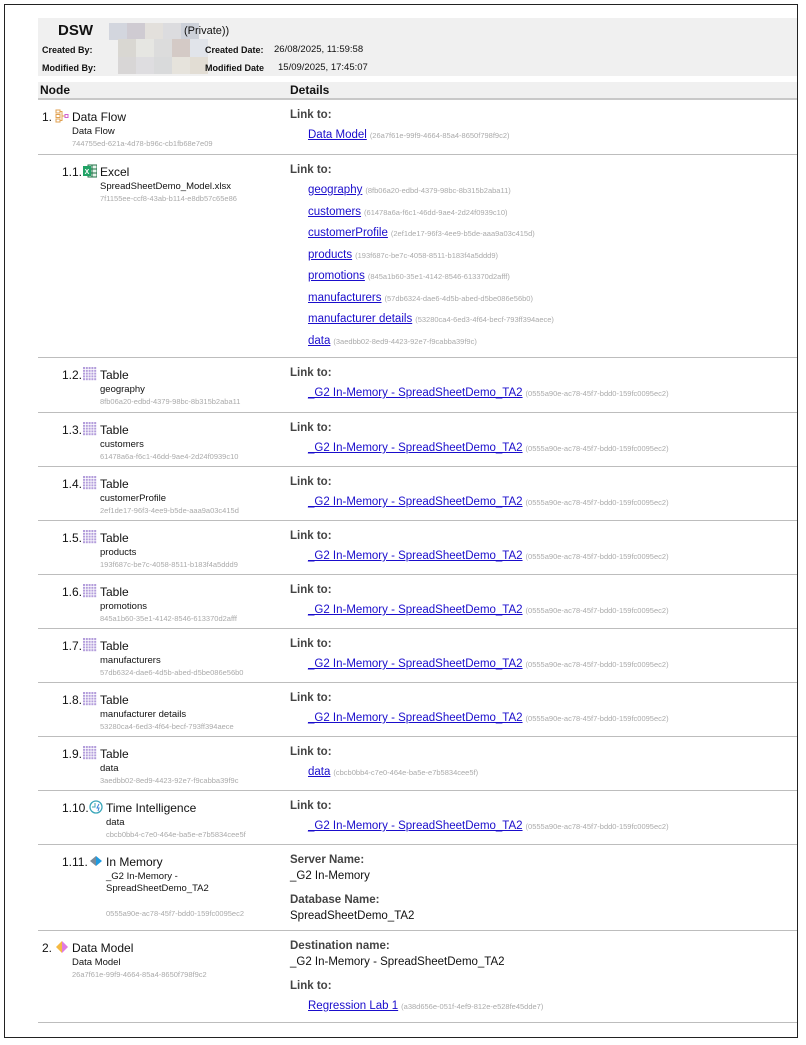 The image size is (806, 1045). Describe the element at coordinates (348, 233) in the screenshot. I see `link-customerprofile: customerProfile` at that location.